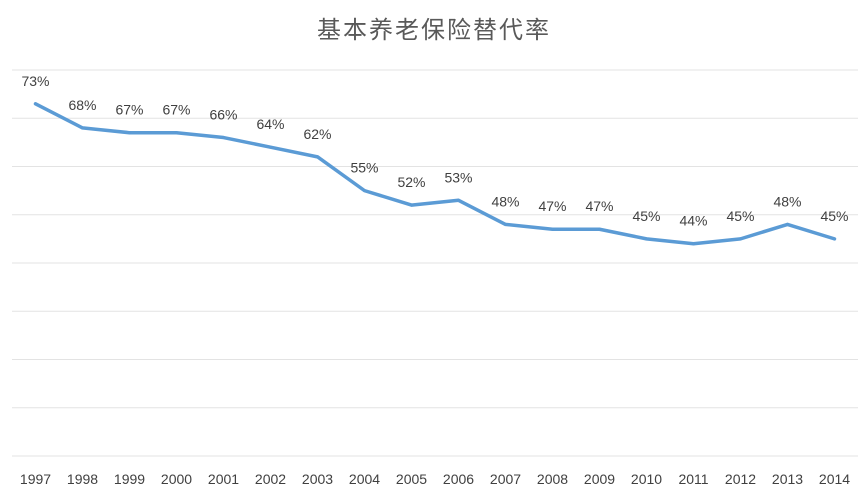 The height and width of the screenshot is (494, 868). I want to click on data-label: 64%, so click(270, 124).